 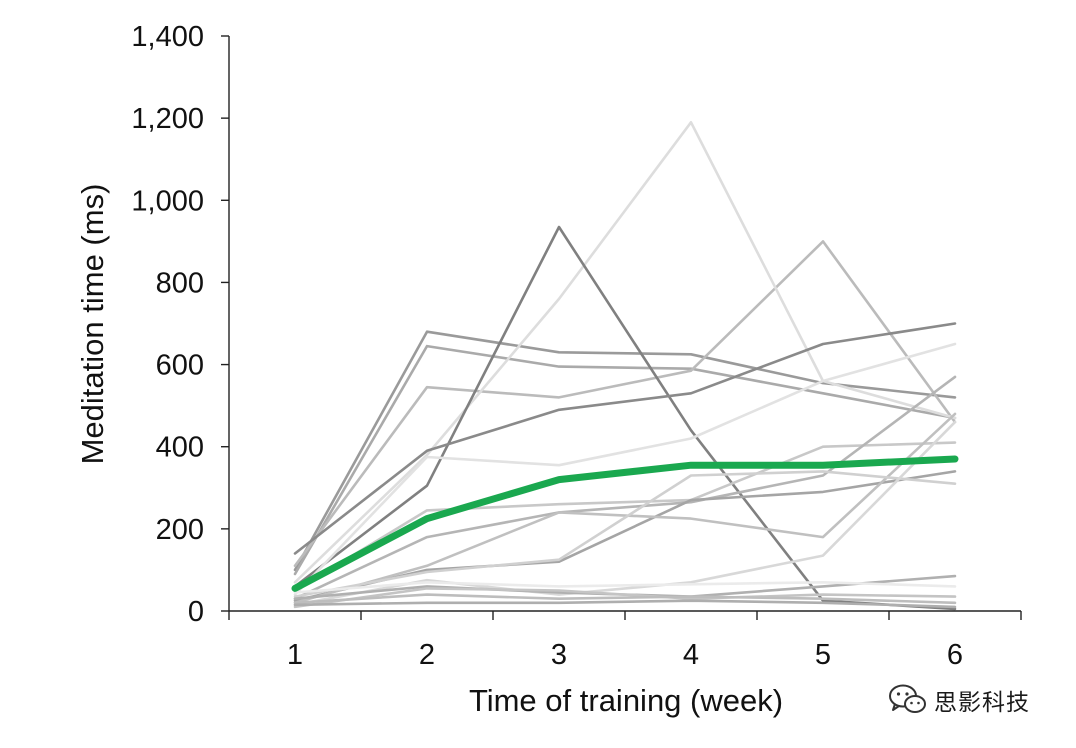 I want to click on highlight-series-line, so click(x=625, y=523).